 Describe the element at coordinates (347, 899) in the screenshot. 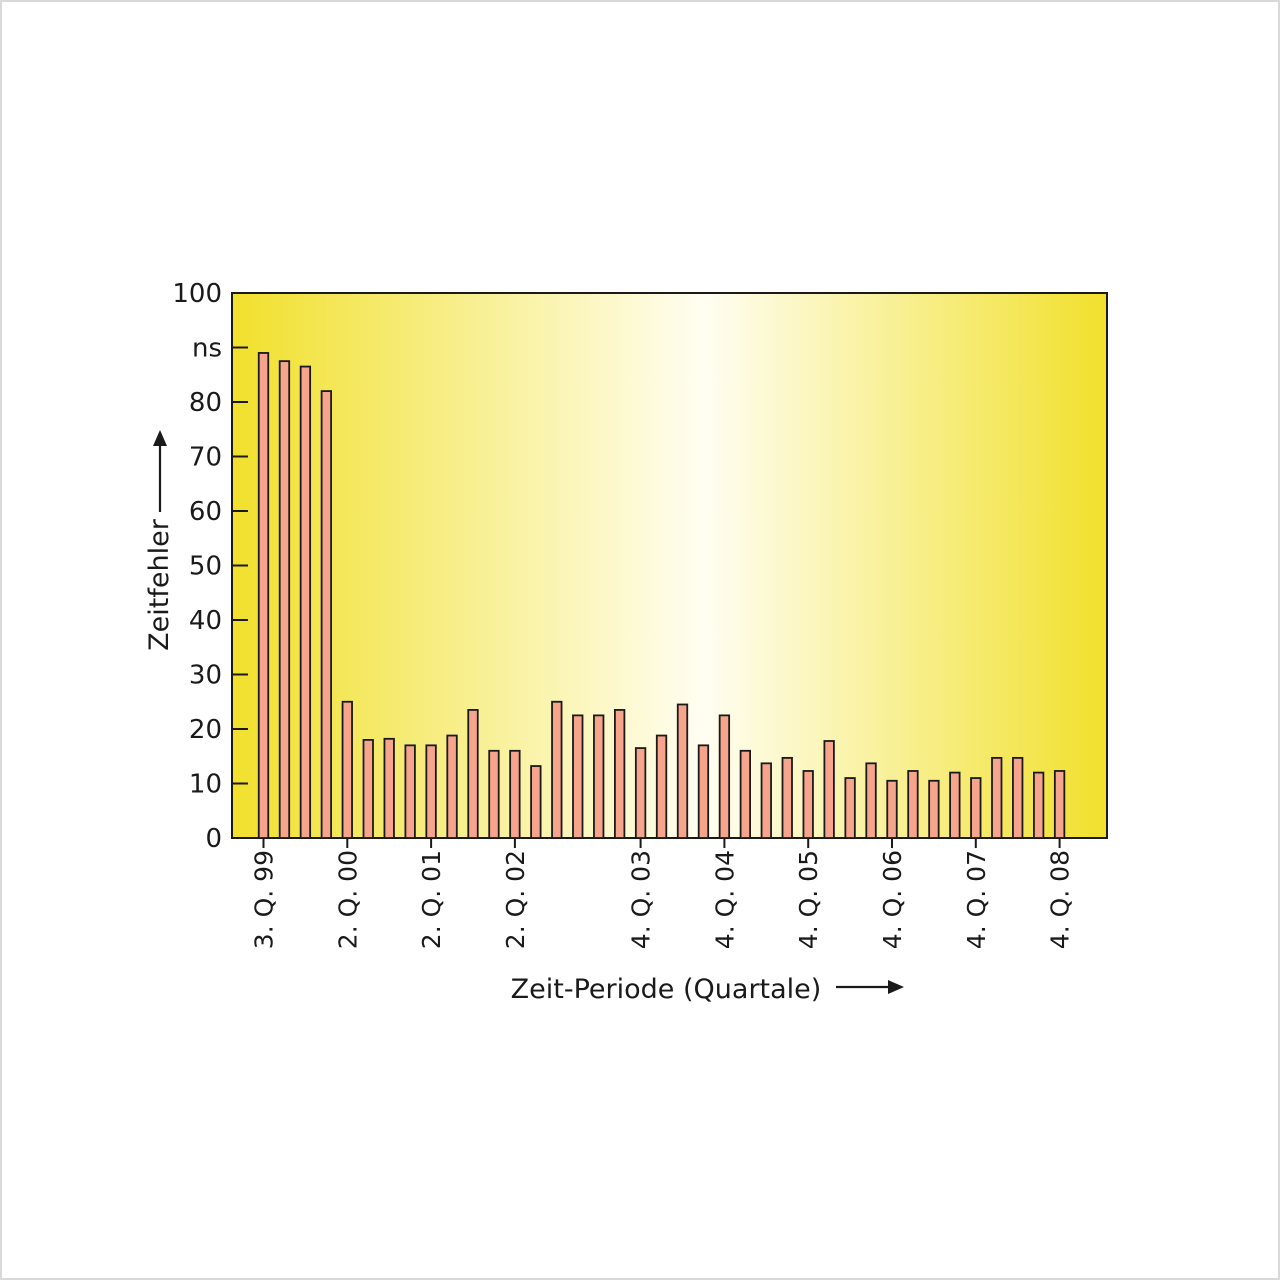

I see `x-tick-label: 2. Q. 00` at that location.